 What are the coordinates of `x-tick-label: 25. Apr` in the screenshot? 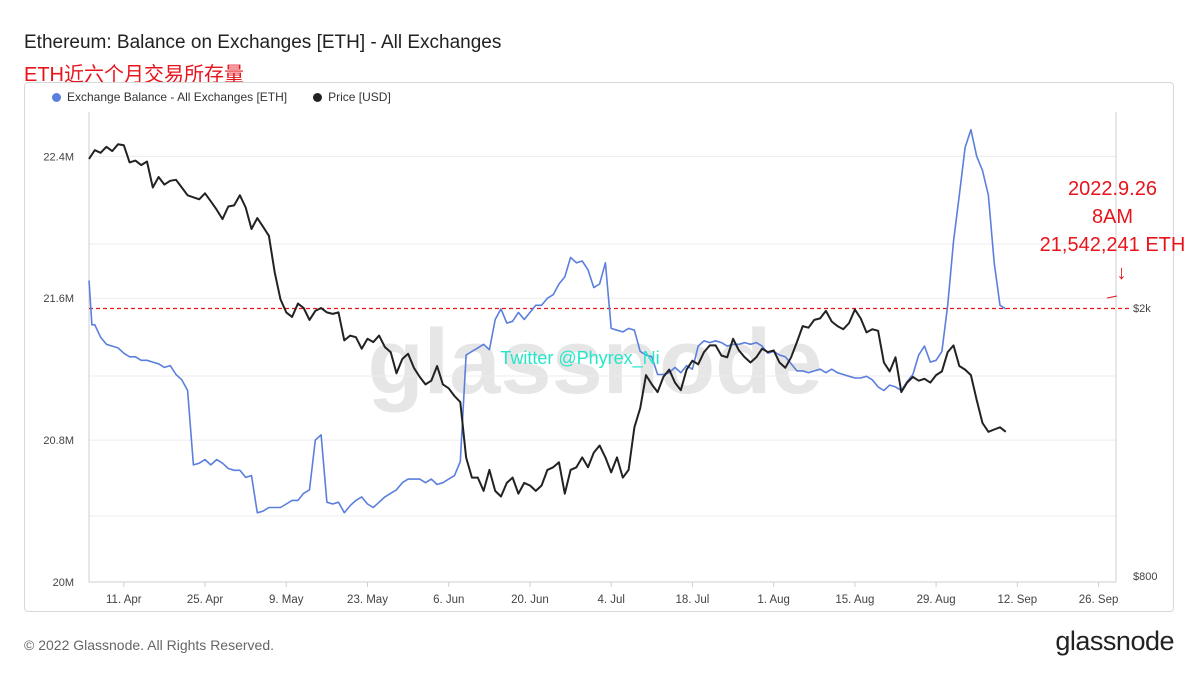 It's located at (205, 600).